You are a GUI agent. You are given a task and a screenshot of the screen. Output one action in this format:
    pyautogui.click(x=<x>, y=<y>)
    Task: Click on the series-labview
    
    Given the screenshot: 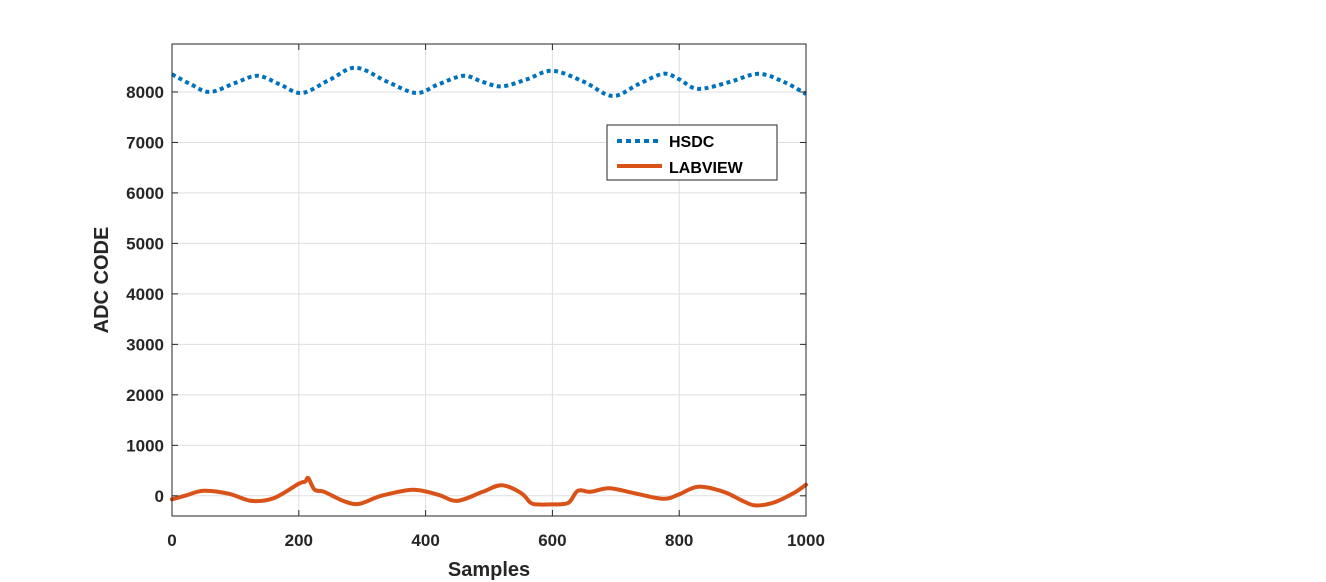 What is the action you would take?
    pyautogui.click(x=489, y=491)
    